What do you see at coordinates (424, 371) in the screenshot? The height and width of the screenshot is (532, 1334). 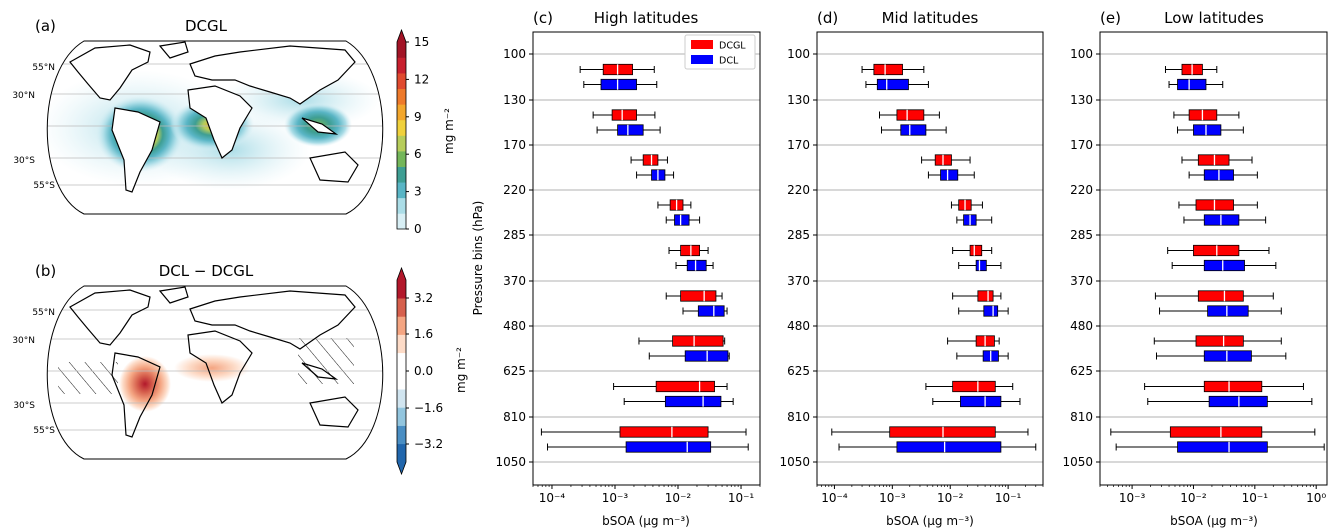 I see `colorbar-b-ticks: 3.2 1.6 0.0 −1.6 −3.2` at bounding box center [424, 371].